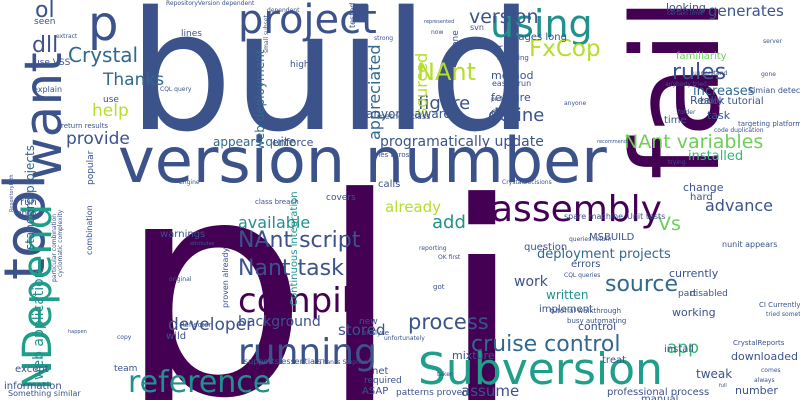 The height and width of the screenshot is (400, 800). What do you see at coordinates (12, 193) in the screenshot?
I see `cloud-word: RepositoryPath` at bounding box center [12, 193].